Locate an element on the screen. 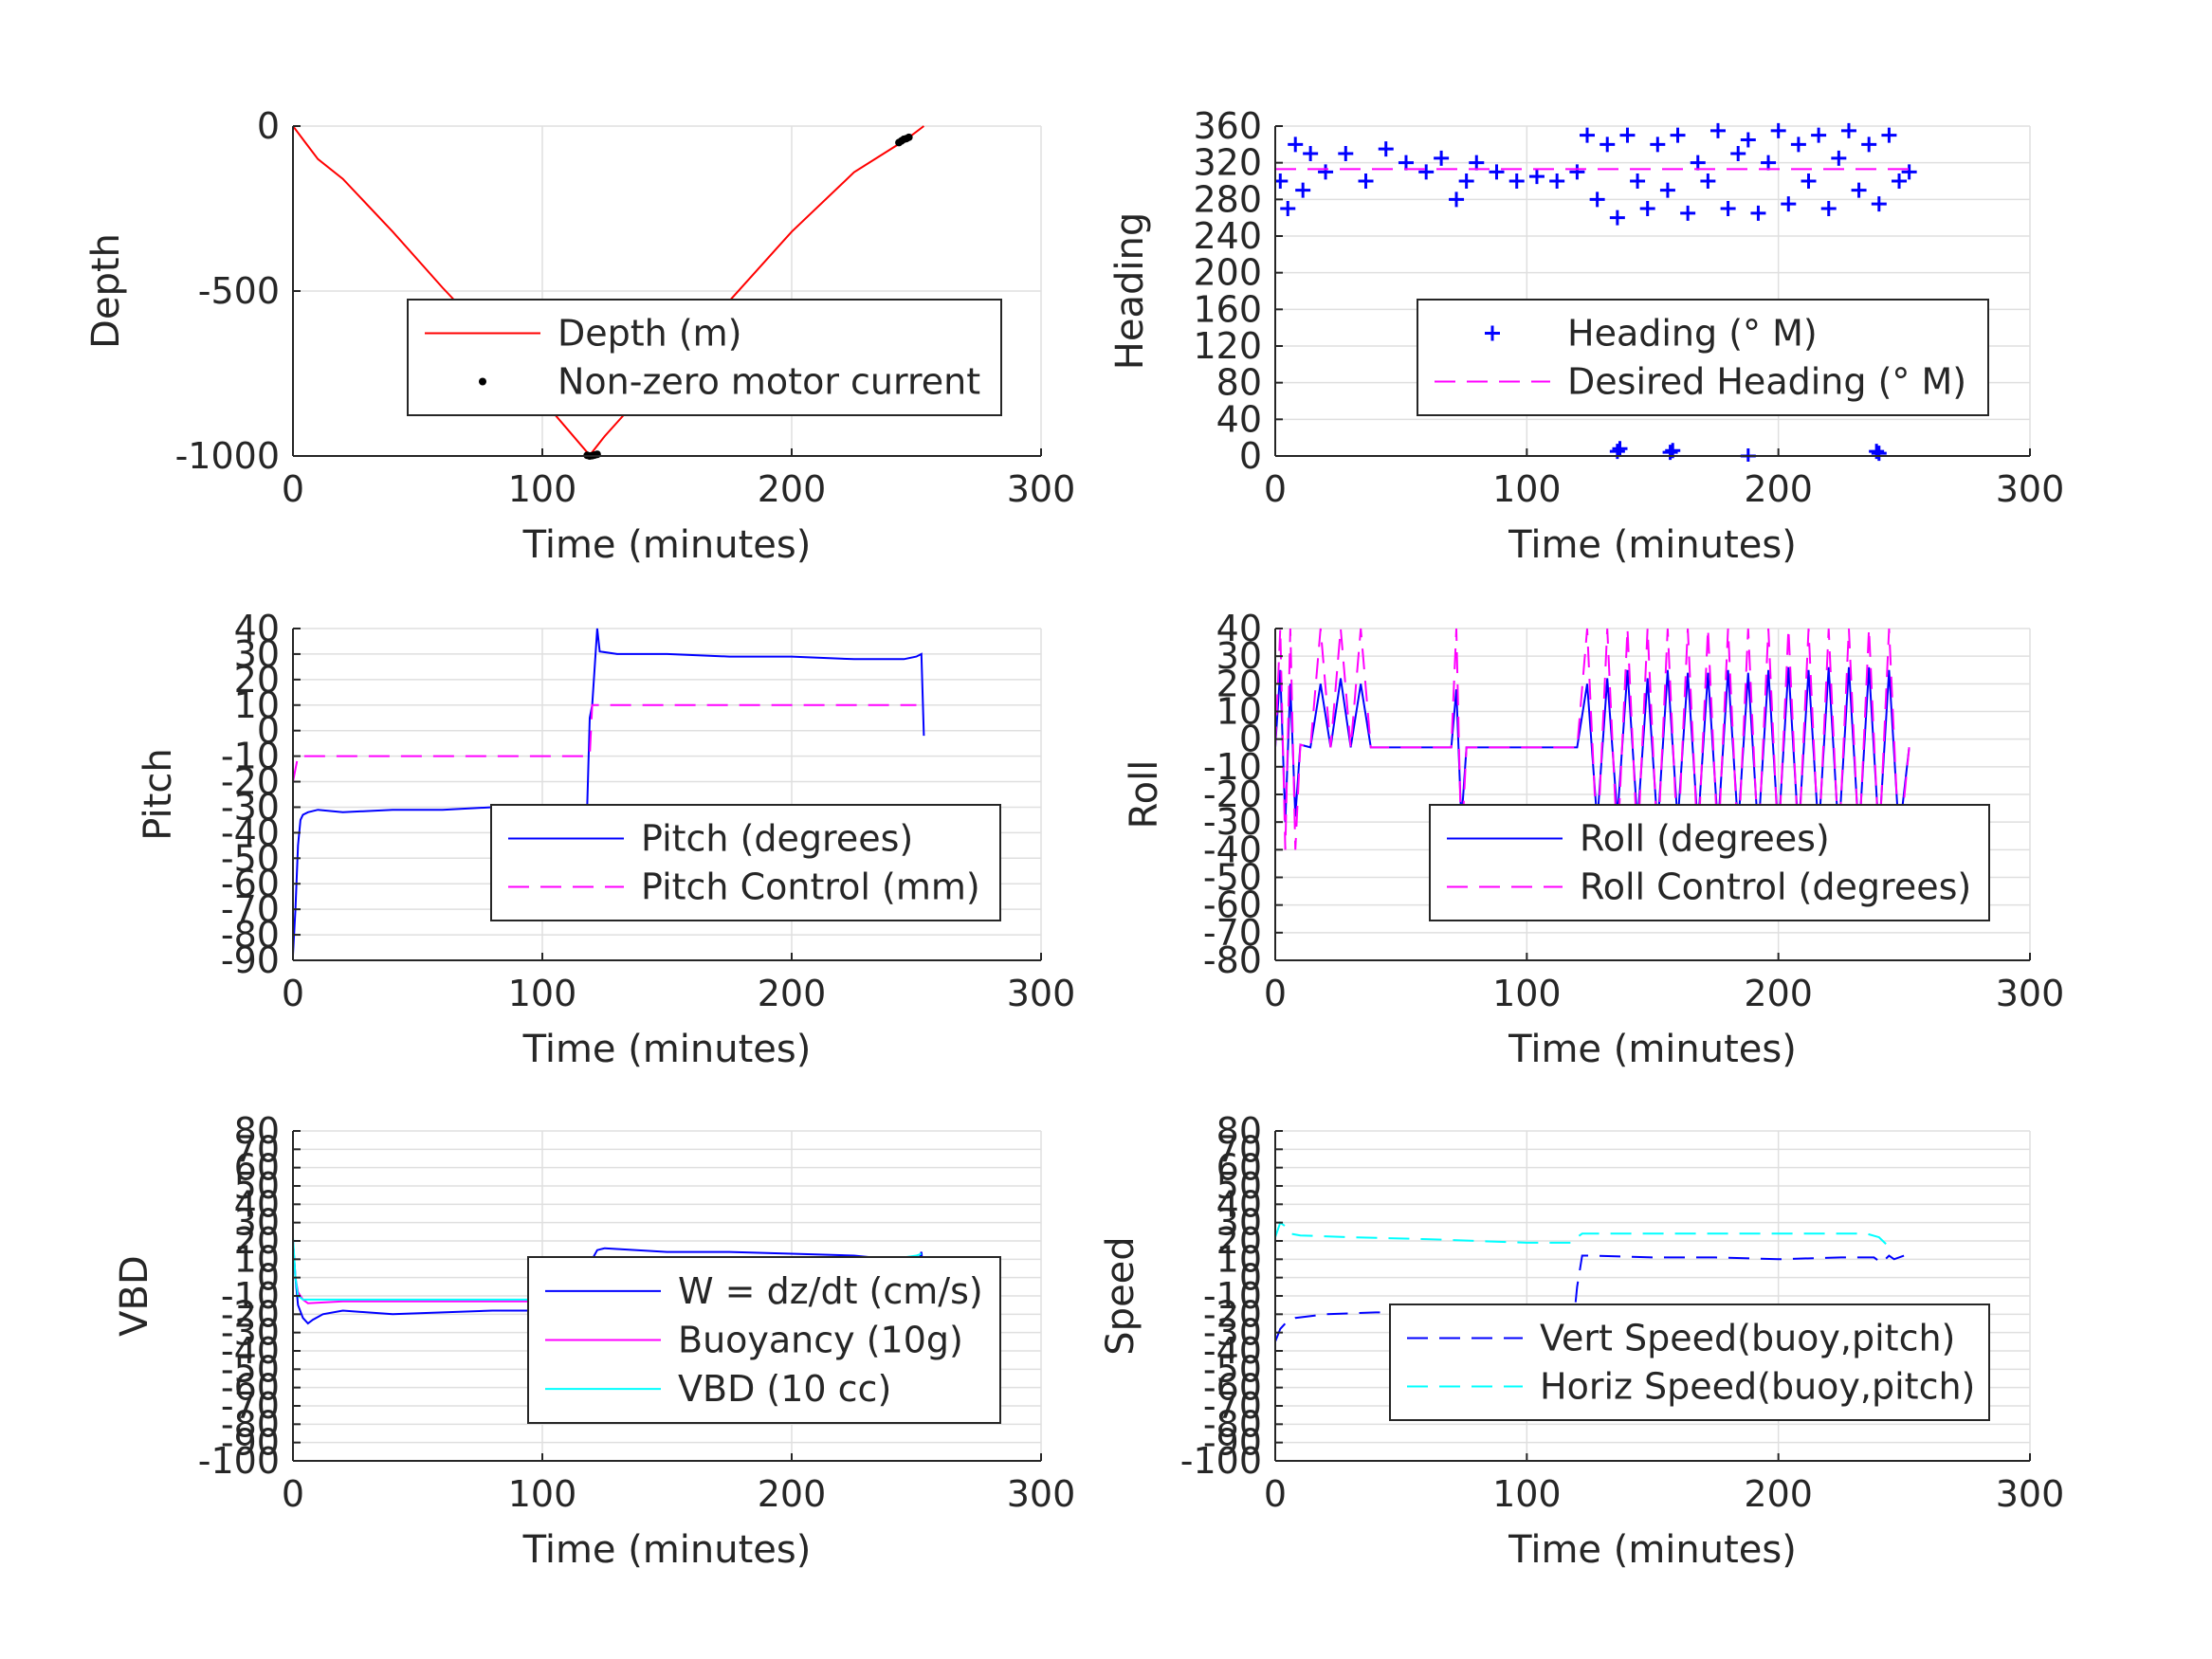 This screenshot has width=2212, height=1659. legend: Roll (degrees) Roll Control (degrees) is located at coordinates (1709, 862).